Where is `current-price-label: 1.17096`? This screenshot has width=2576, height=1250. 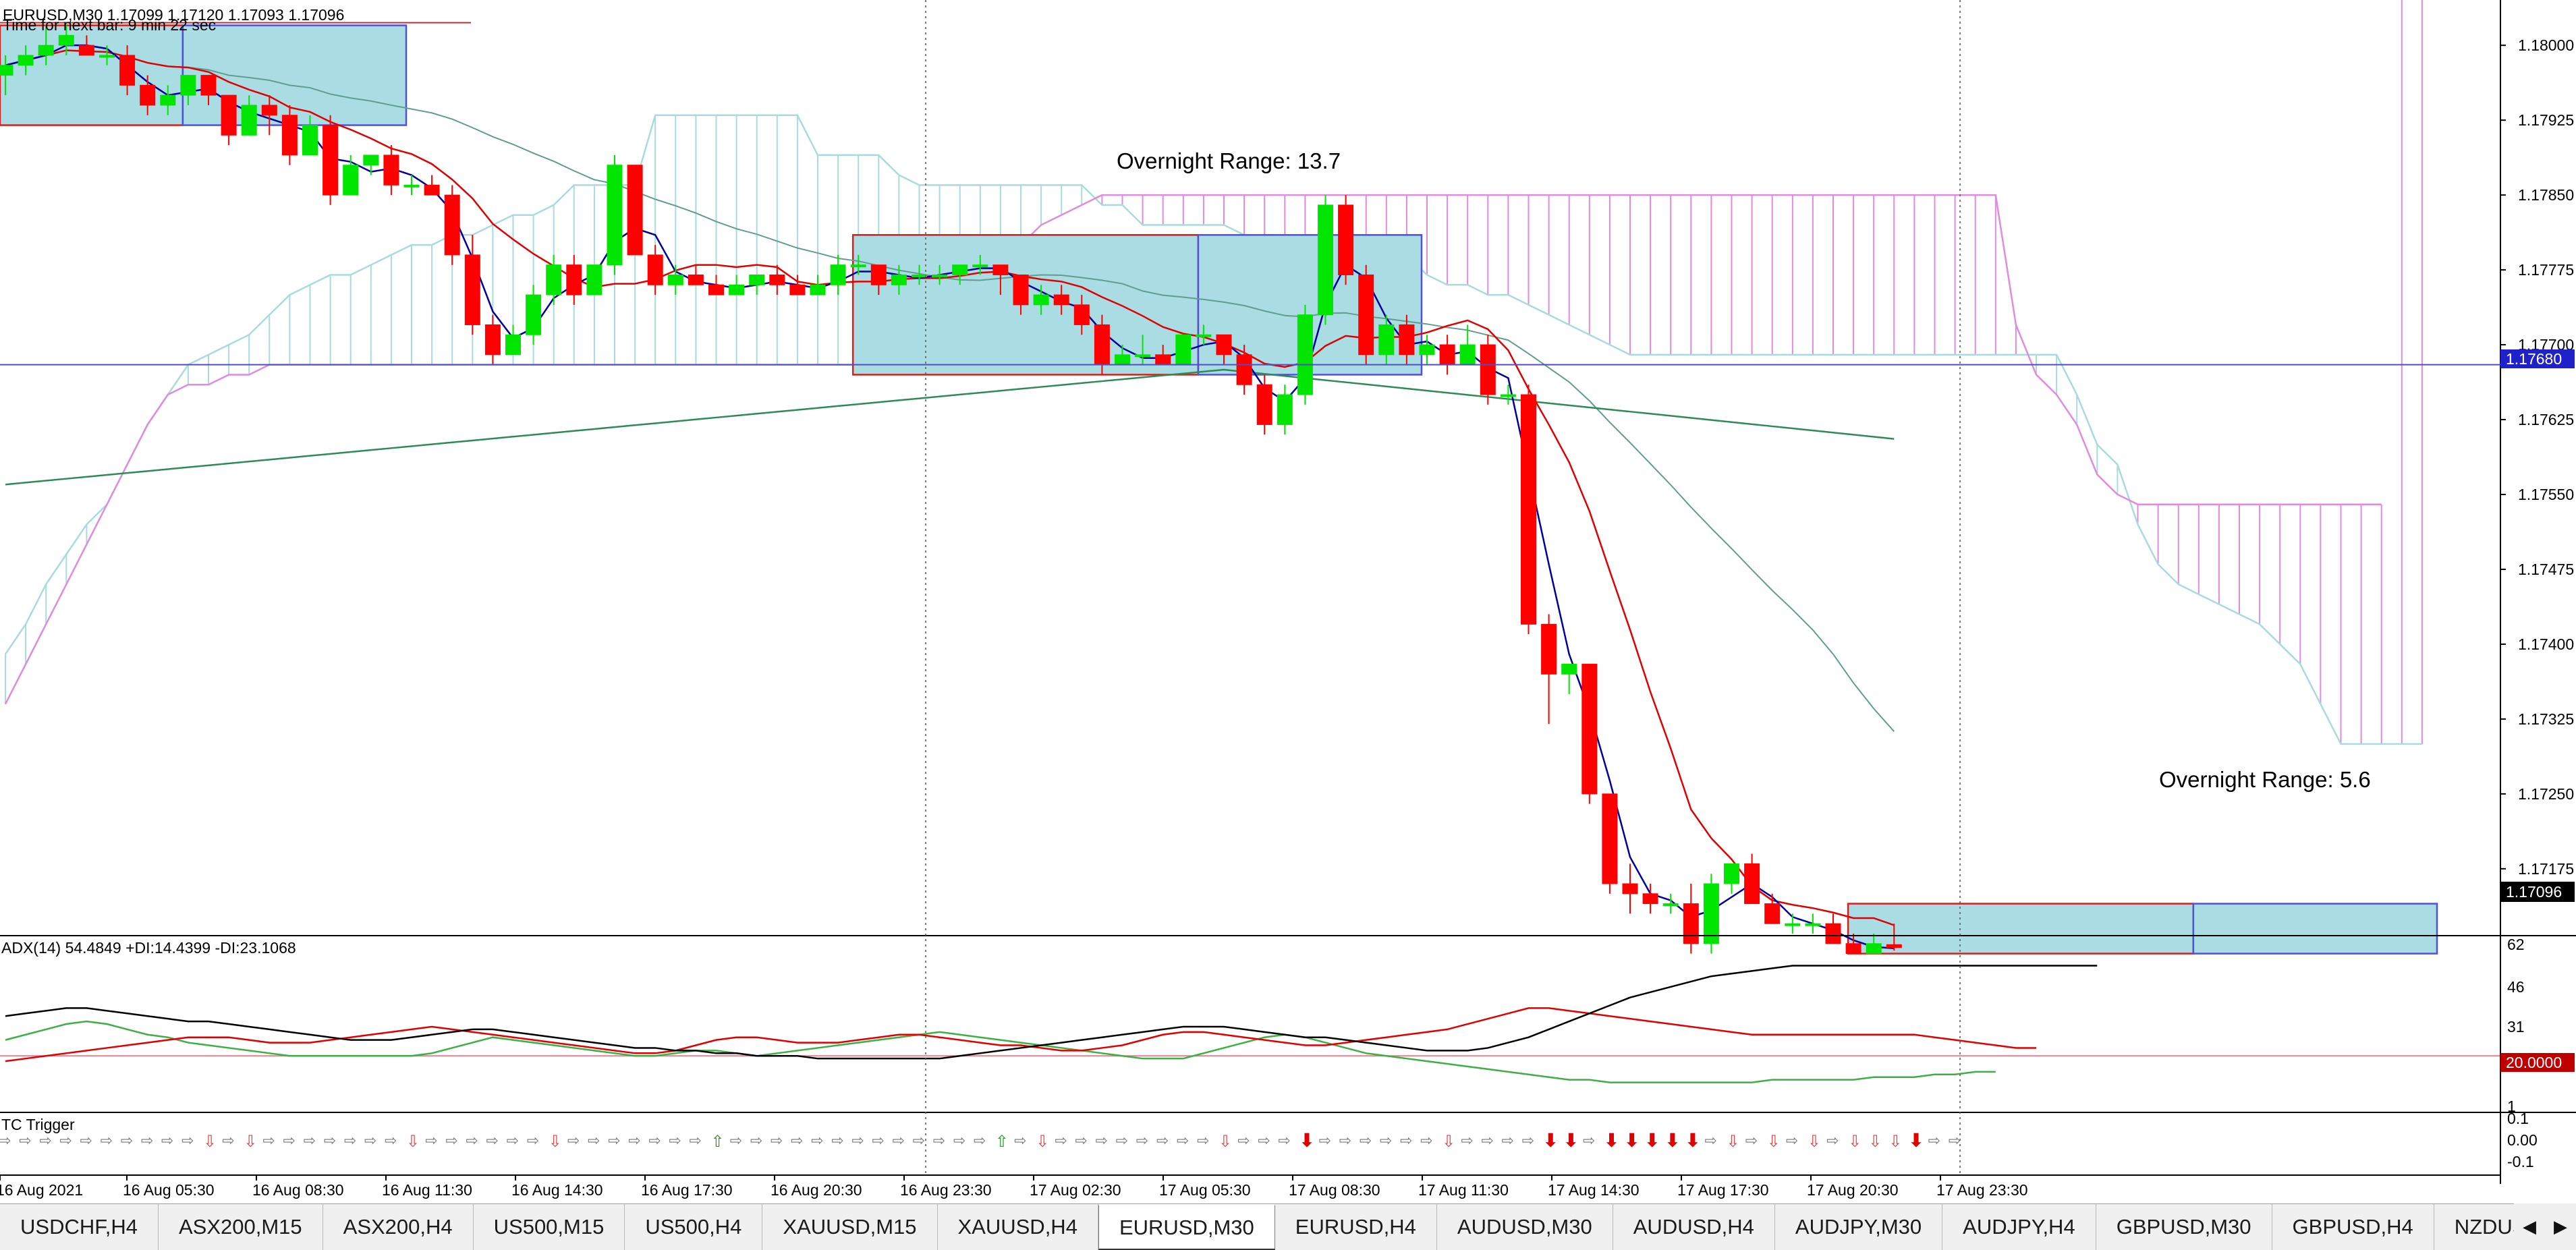
current-price-label: 1.17096 is located at coordinates (2534, 892).